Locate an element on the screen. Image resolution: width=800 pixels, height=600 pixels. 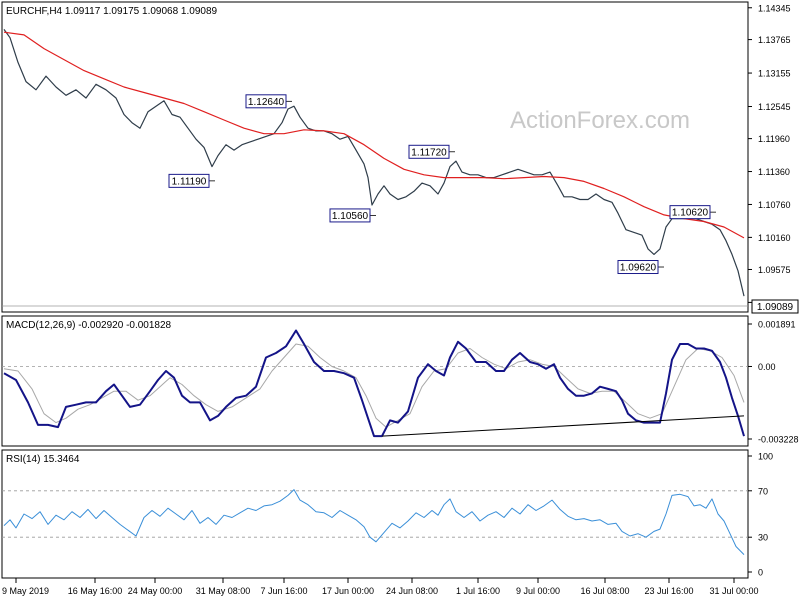
macd-panel-title: MACD(12,26,9) -0.002920 -0.001828 is located at coordinates (89, 325).